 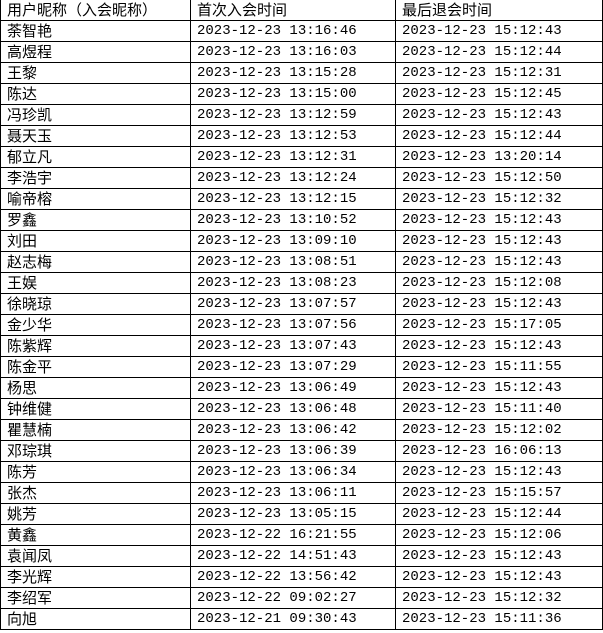 What do you see at coordinates (499, 619) in the screenshot?
I see `last-leave-cell: 2023-12-23 15:11:36` at bounding box center [499, 619].